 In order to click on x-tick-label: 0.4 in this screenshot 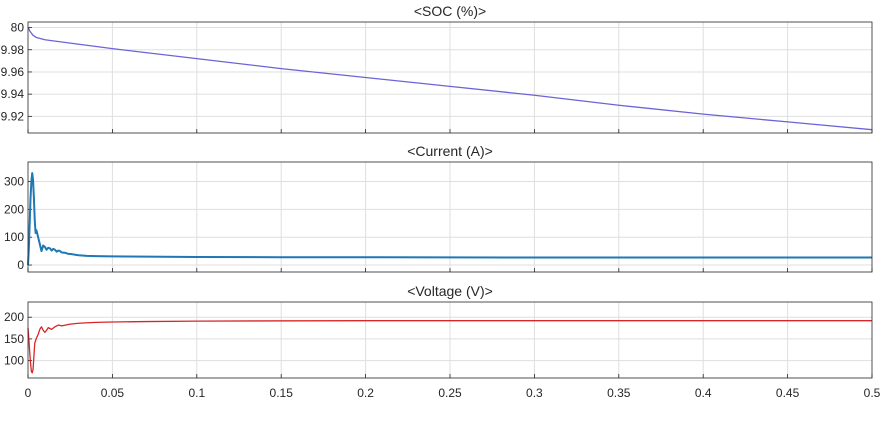, I will do `click(703, 393)`.